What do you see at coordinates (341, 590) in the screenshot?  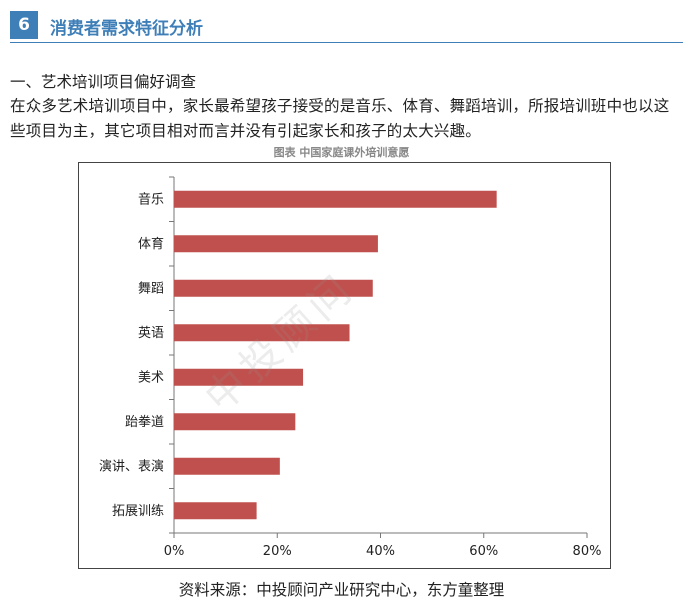 I see `source-note: 资料来源：中投顾问产业研究中心，东方童整理` at bounding box center [341, 590].